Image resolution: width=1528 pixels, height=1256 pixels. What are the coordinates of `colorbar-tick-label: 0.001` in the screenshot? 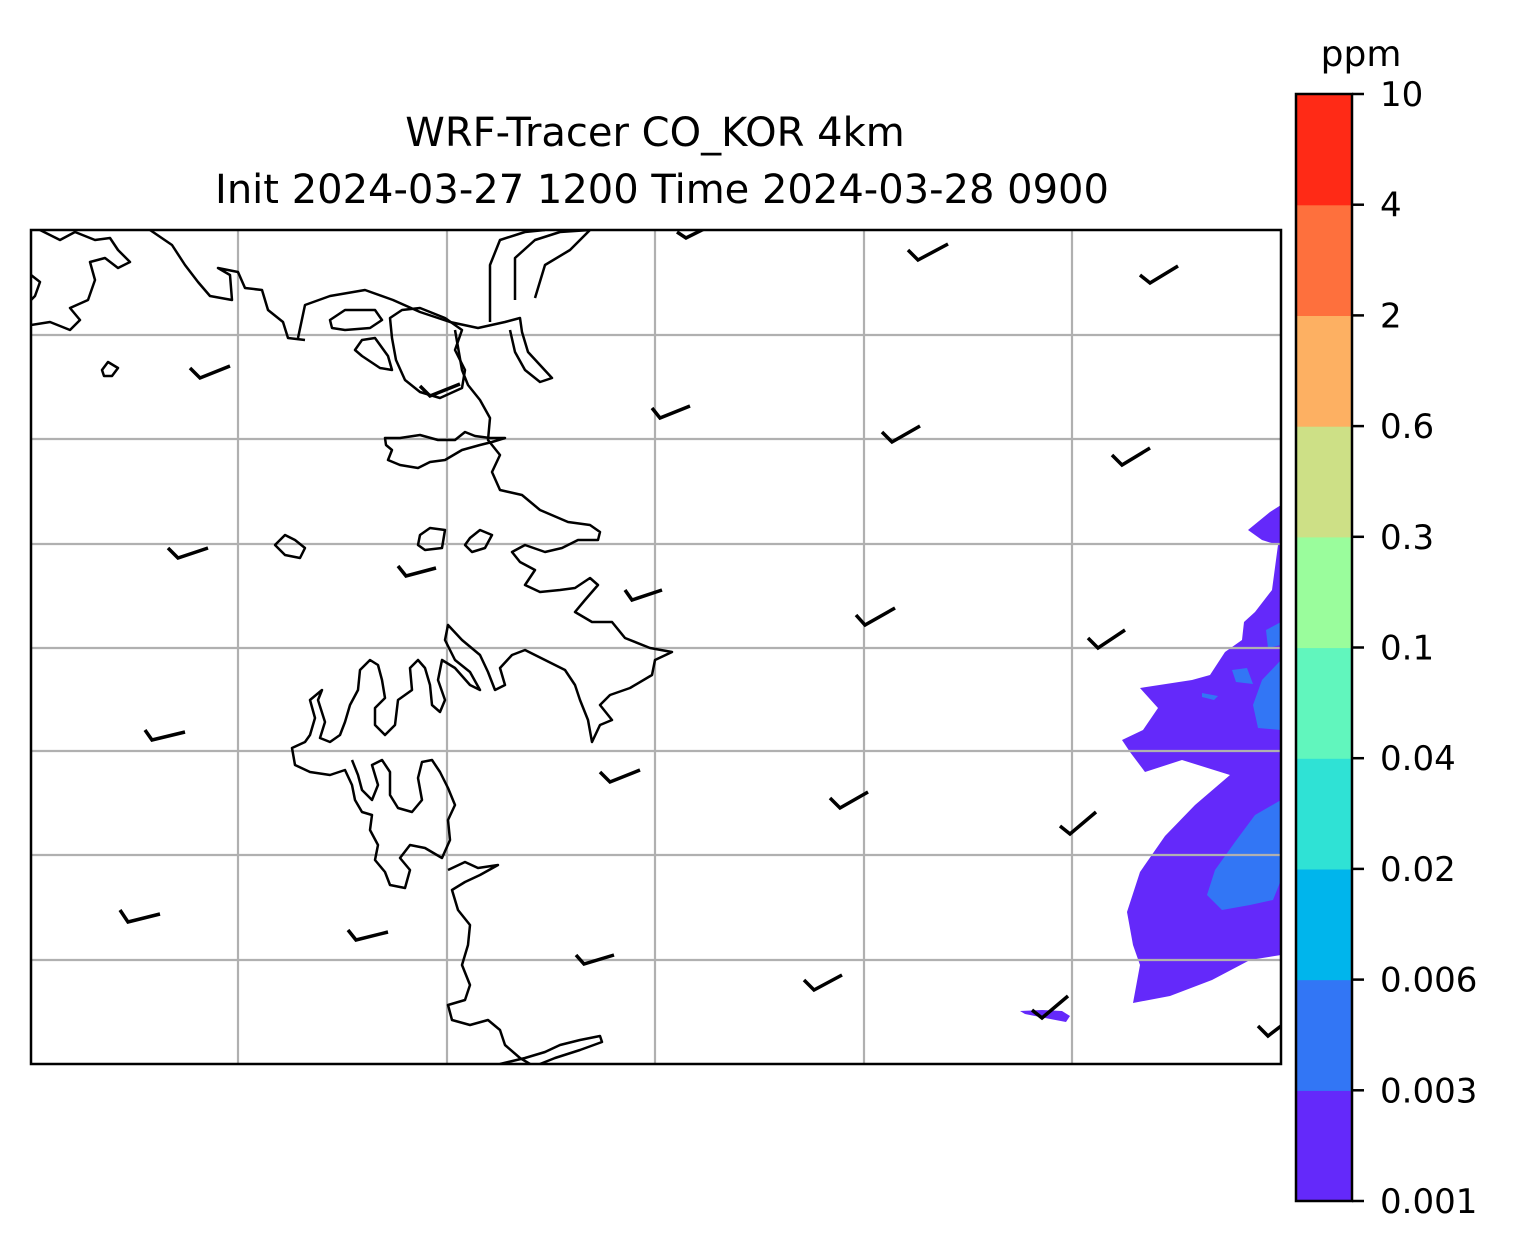 It's located at (1428, 1202).